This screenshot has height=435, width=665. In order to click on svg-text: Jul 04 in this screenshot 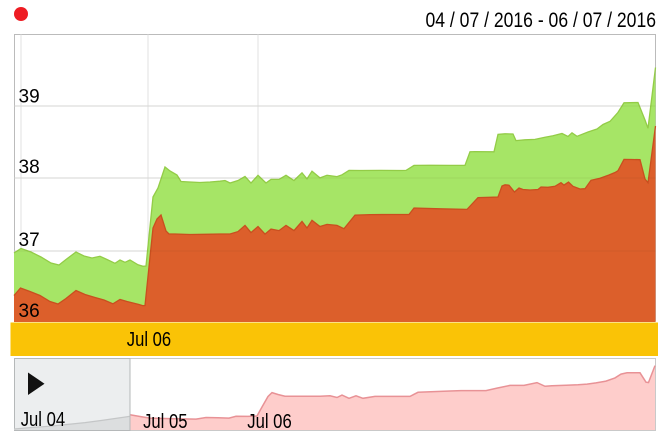, I will do `click(43, 420)`.